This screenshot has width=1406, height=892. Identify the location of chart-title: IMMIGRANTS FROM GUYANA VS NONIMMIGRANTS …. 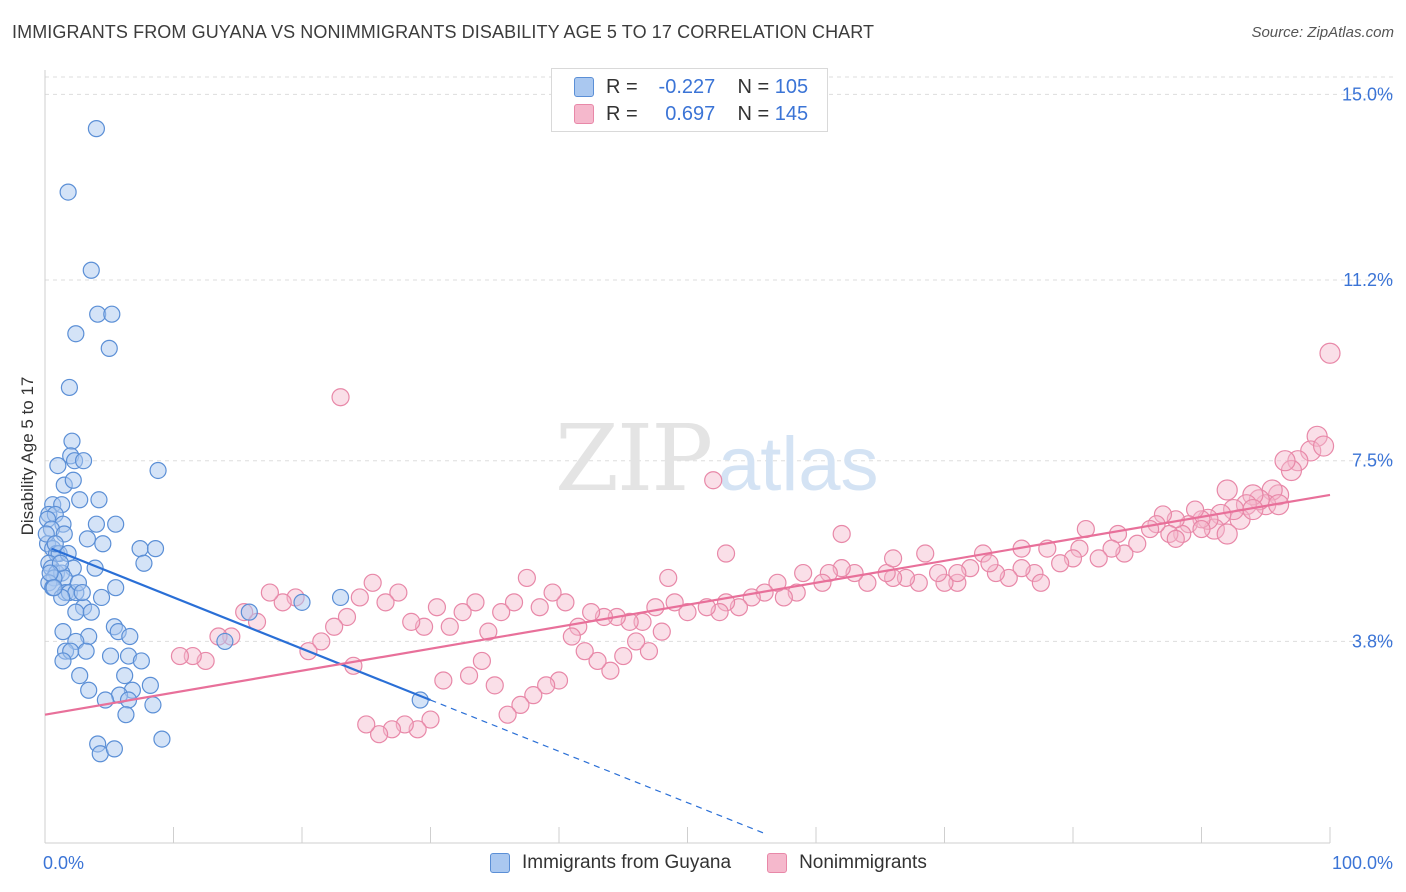
(443, 32).